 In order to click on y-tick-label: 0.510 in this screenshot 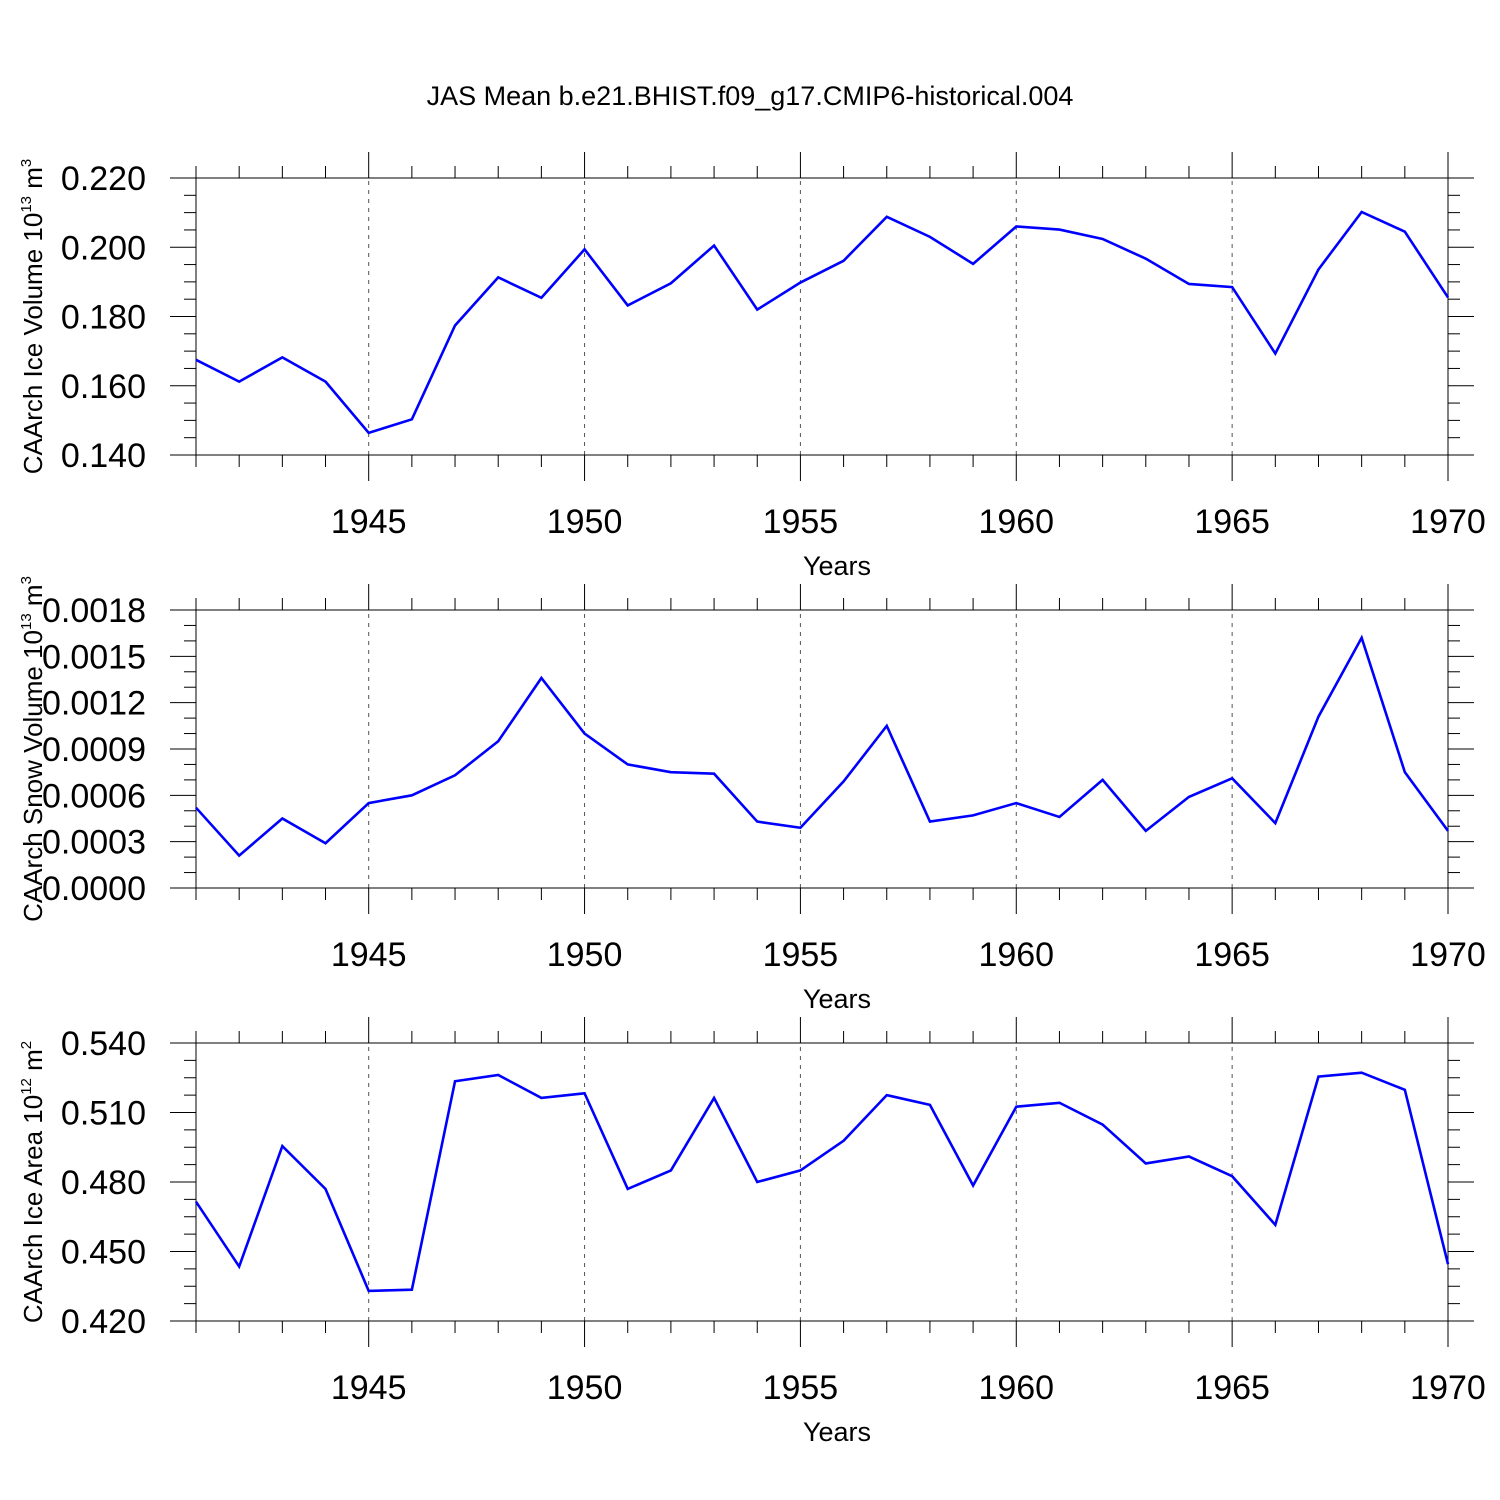, I will do `click(103, 1114)`.